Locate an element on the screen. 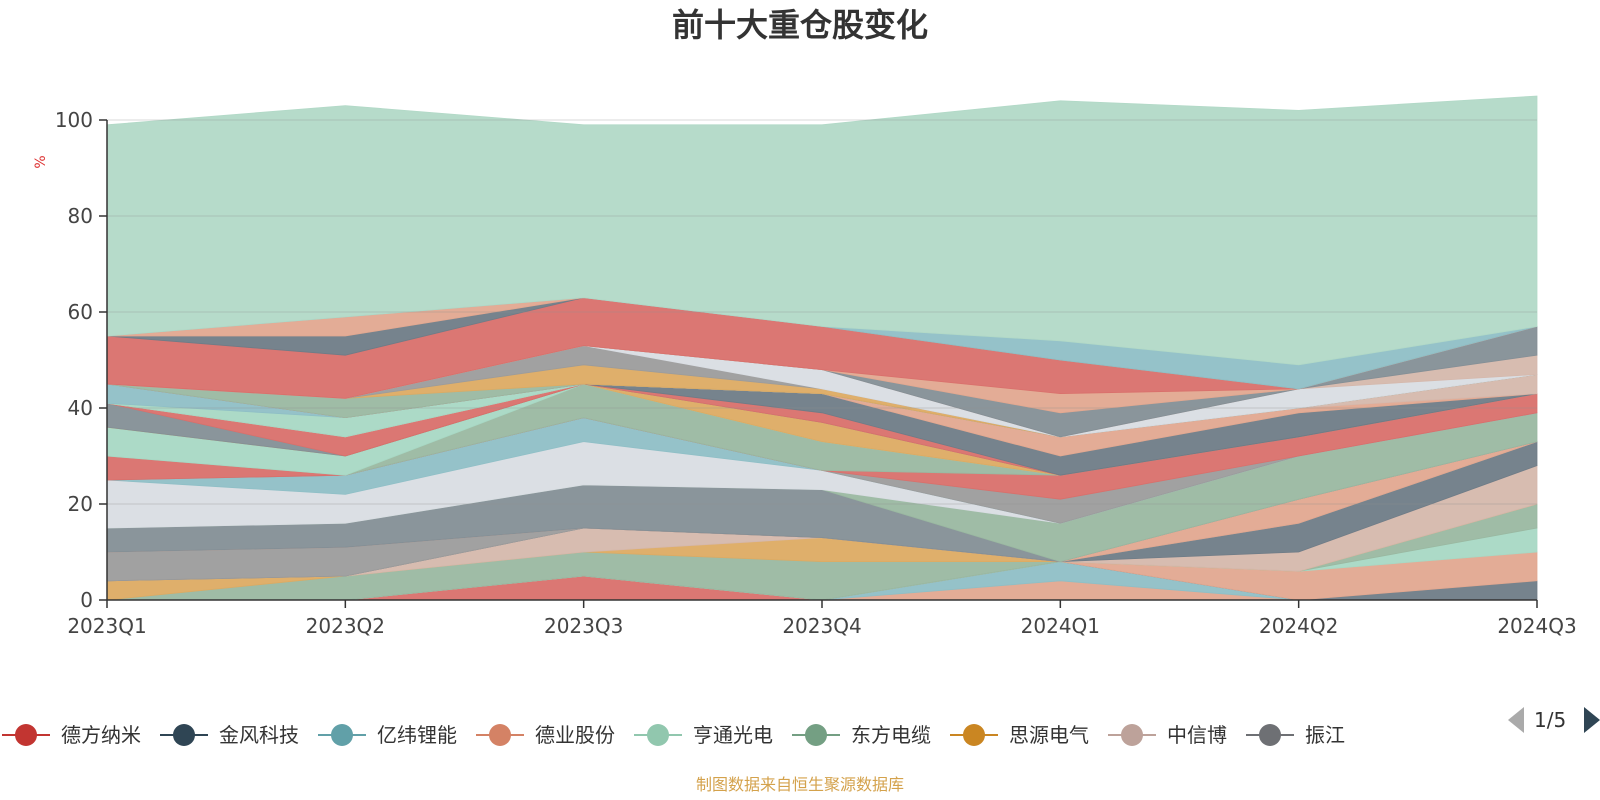  y-tick-label-4: 80 is located at coordinates (80, 216).